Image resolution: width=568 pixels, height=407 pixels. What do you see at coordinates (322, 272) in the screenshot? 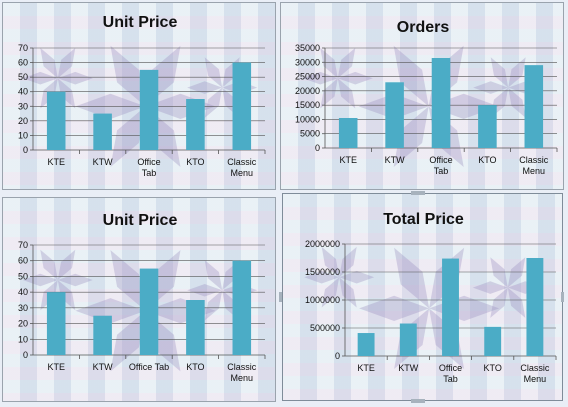
I see `y-tick-label: 1500000` at bounding box center [322, 272].